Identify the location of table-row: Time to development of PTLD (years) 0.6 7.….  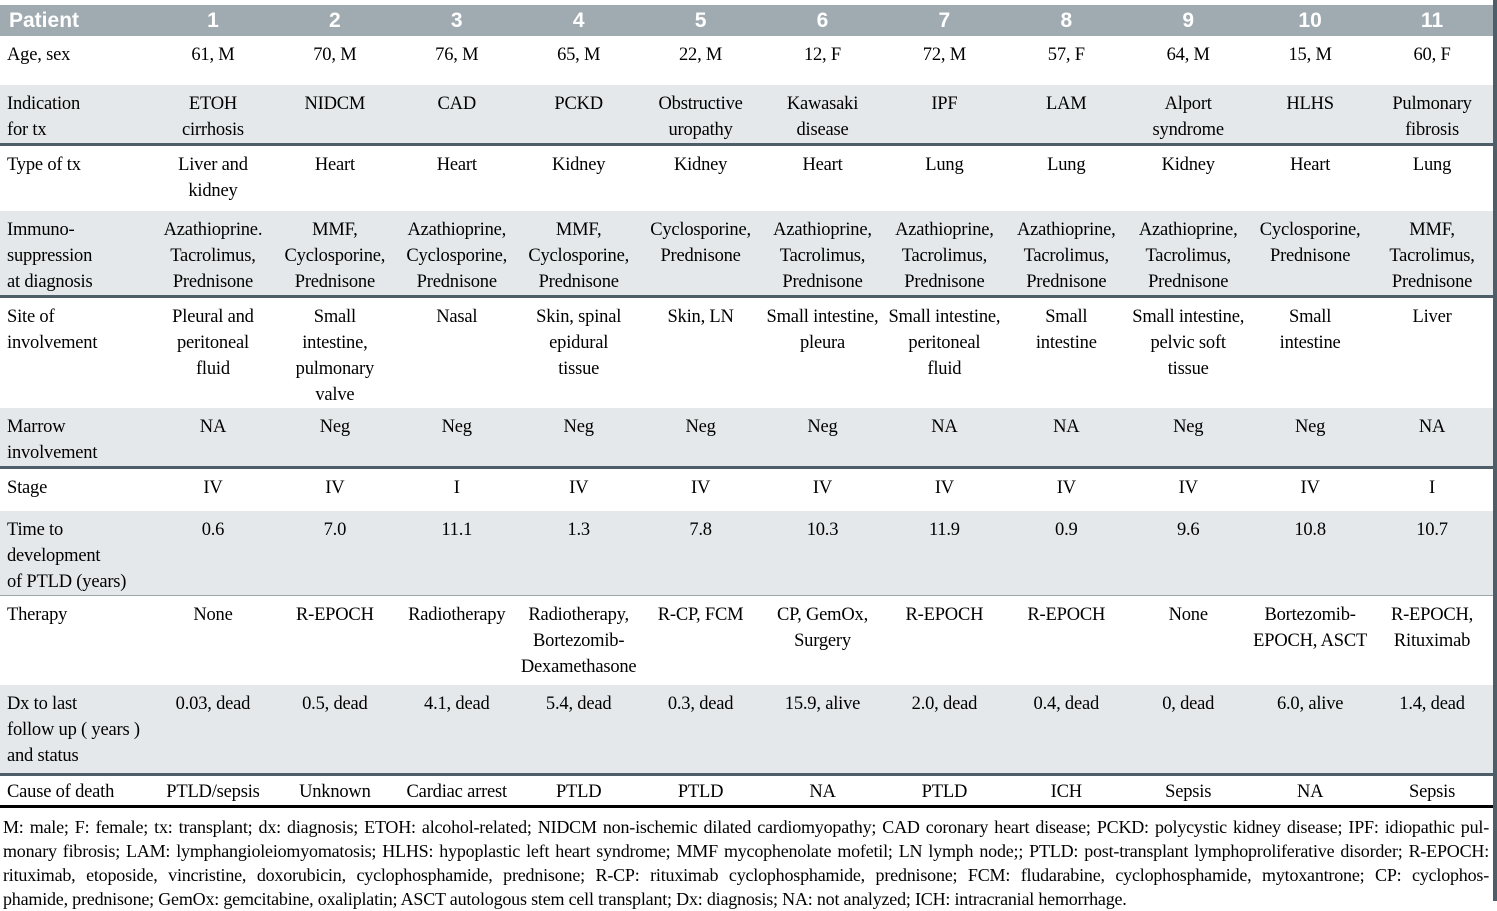
(746, 553).